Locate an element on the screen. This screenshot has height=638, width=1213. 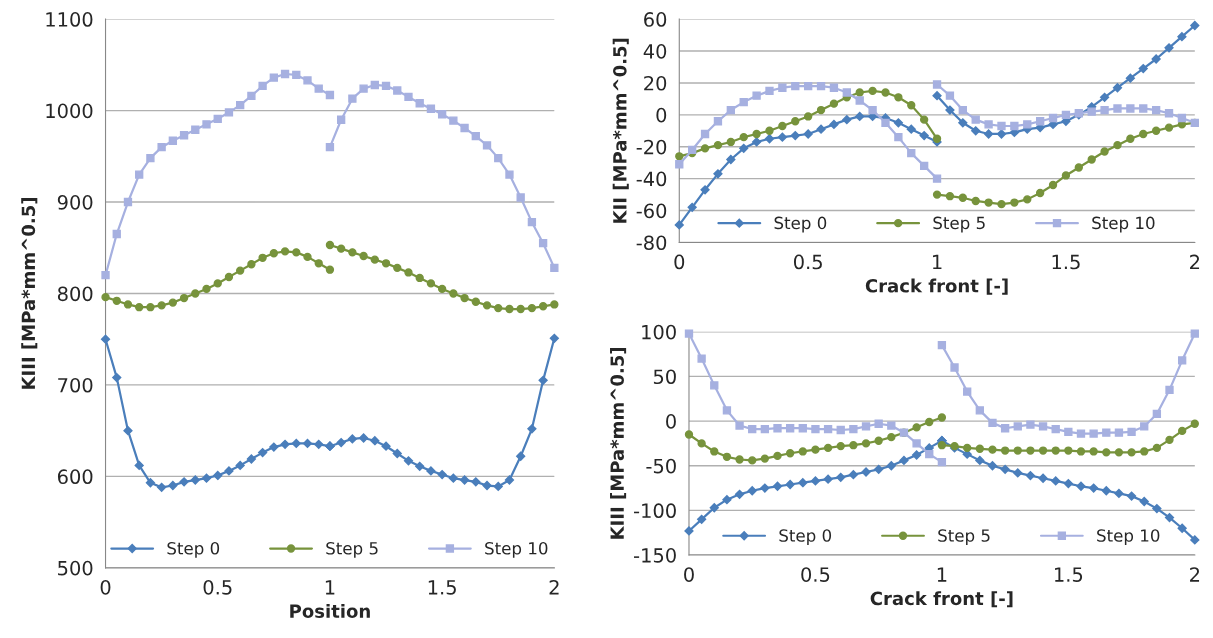
y-axis-title: KII [MPa*mm^0.5] is located at coordinates (620, 130).